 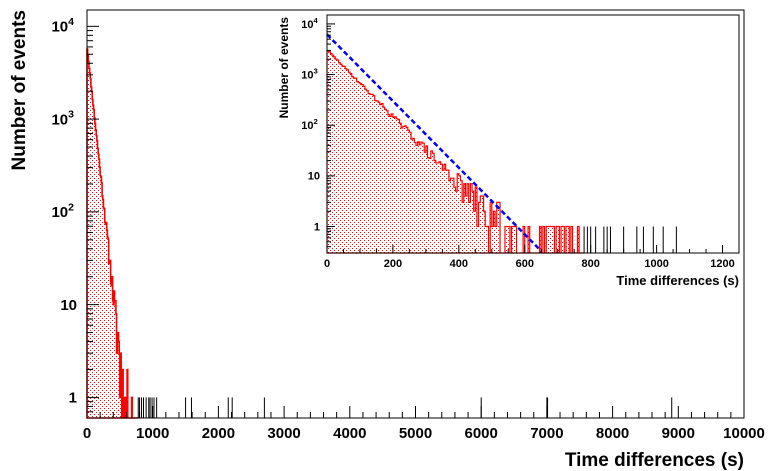 What do you see at coordinates (612, 433) in the screenshot?
I see `main-x-tick-label: 8000` at bounding box center [612, 433].